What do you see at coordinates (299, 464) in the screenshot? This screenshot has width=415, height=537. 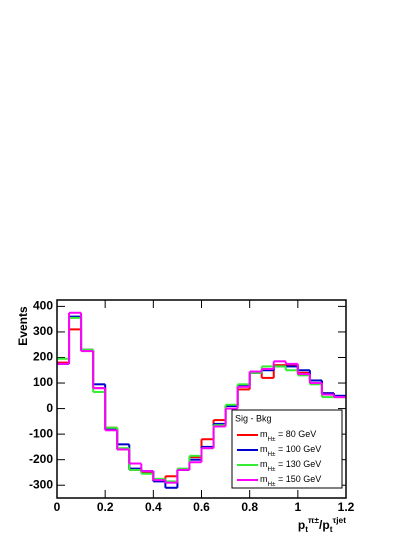 I see `label-part: = 130 GeV` at bounding box center [299, 464].